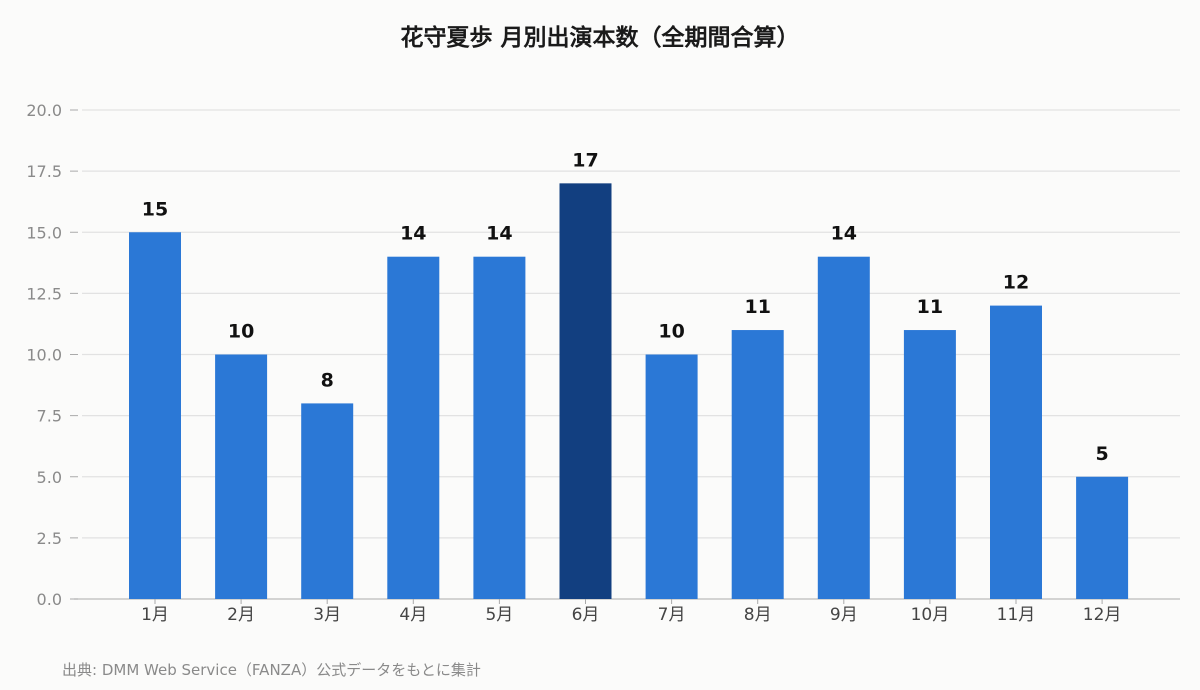  Describe the element at coordinates (758, 615) in the screenshot. I see `x-tick-label: 8月` at that location.